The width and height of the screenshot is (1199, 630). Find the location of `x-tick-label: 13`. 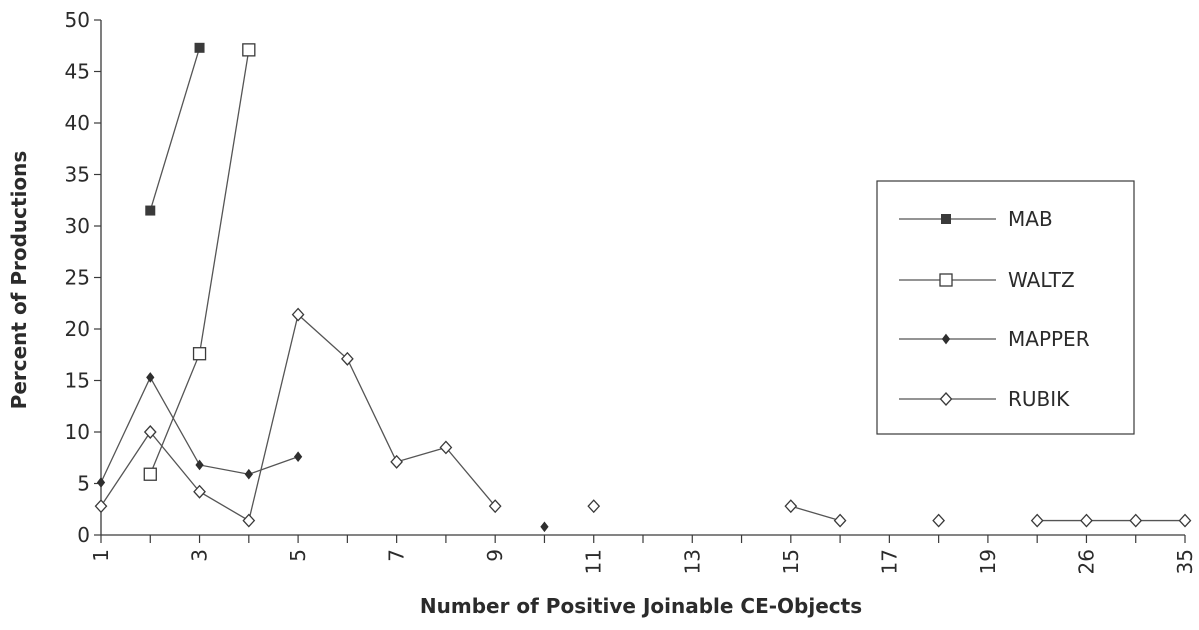

x-tick-label: 13 is located at coordinates (692, 561).